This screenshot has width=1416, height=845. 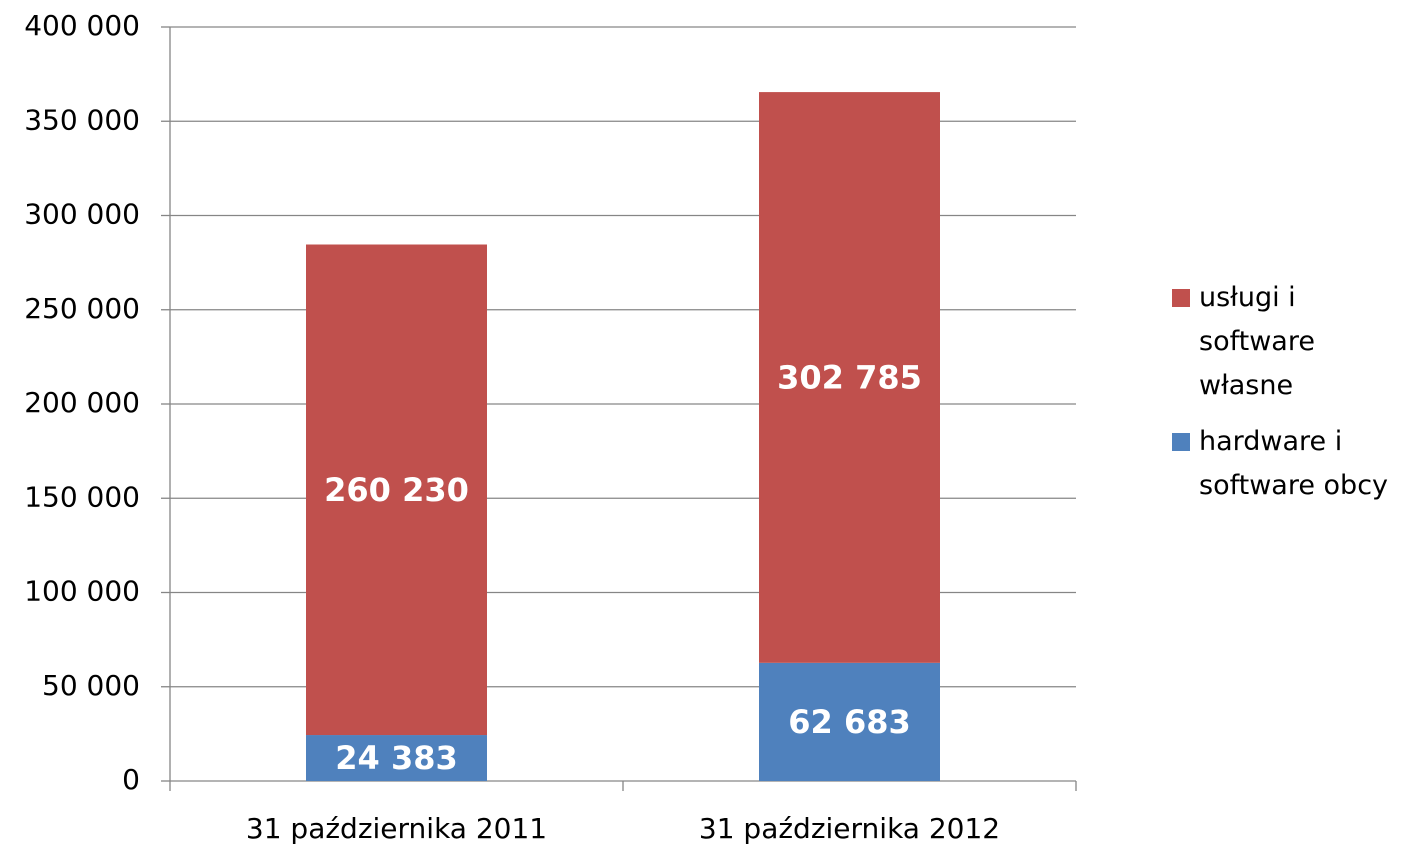 I want to click on y-tick-label: 50 000, so click(x=91, y=685).